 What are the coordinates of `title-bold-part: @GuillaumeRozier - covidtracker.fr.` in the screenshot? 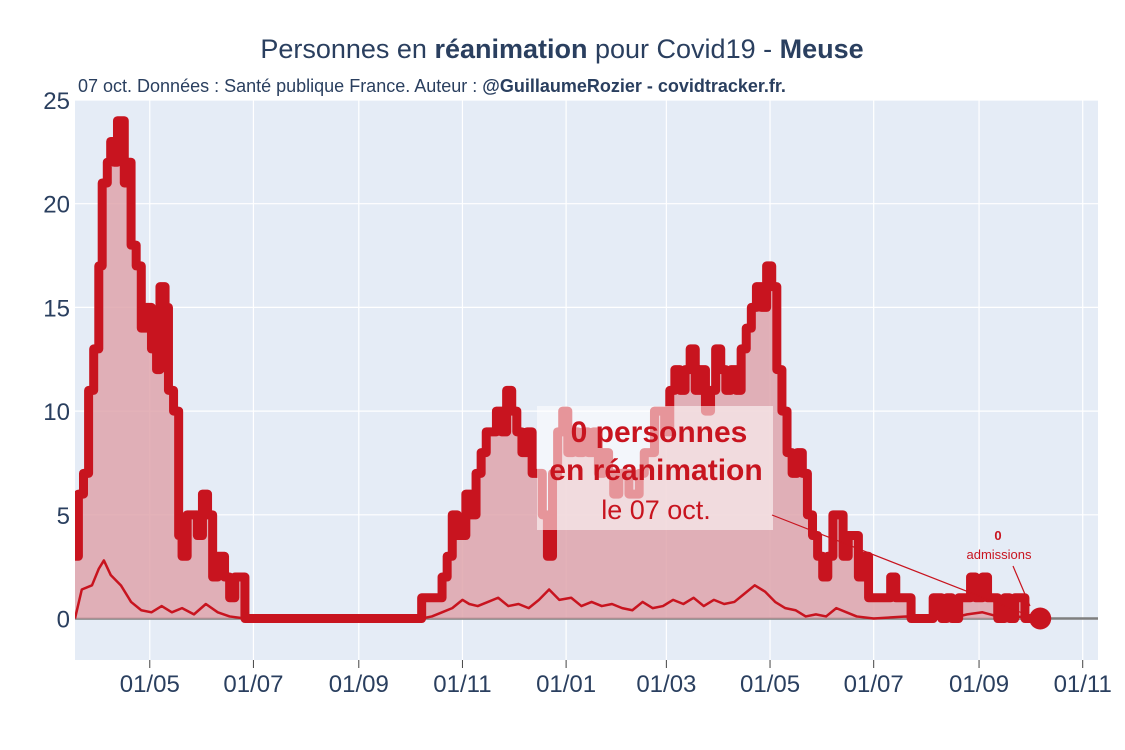 It's located at (634, 86).